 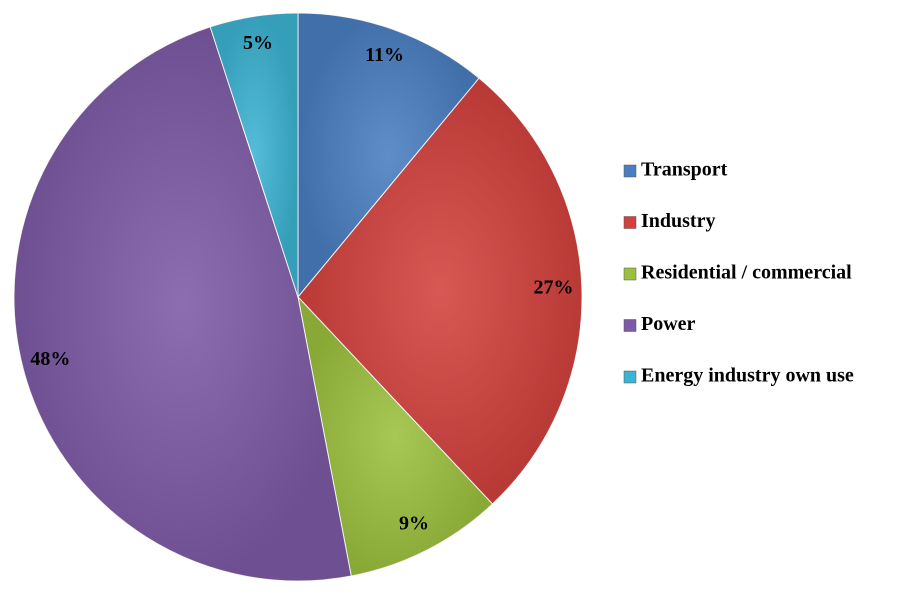 I want to click on legend-label: Power, so click(x=668, y=324).